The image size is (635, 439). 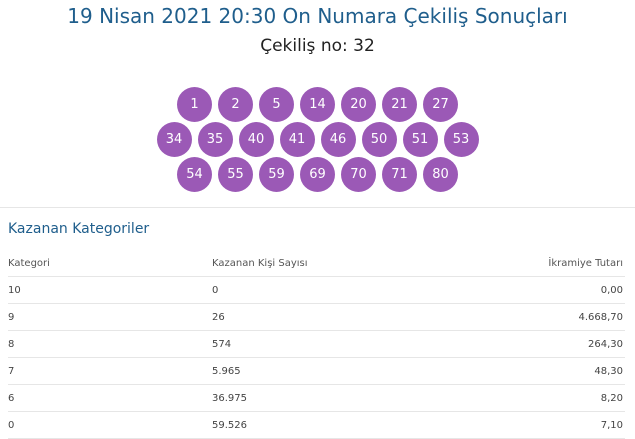 I want to click on table-row: 0 59.526 7,10, so click(x=316, y=425).